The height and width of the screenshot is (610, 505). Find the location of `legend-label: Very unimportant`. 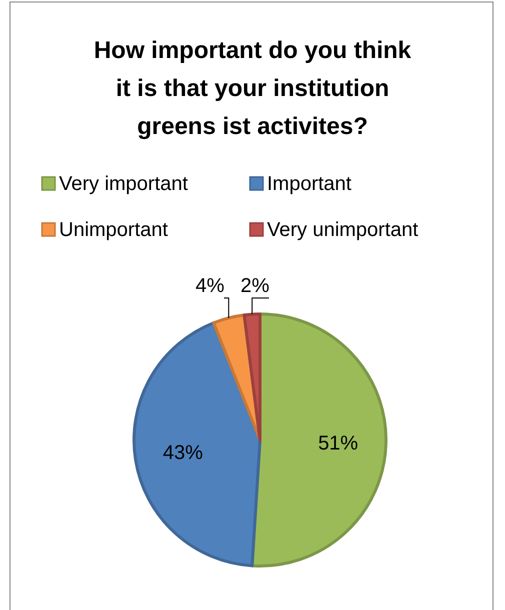

legend-label: Very unimportant is located at coordinates (343, 230).